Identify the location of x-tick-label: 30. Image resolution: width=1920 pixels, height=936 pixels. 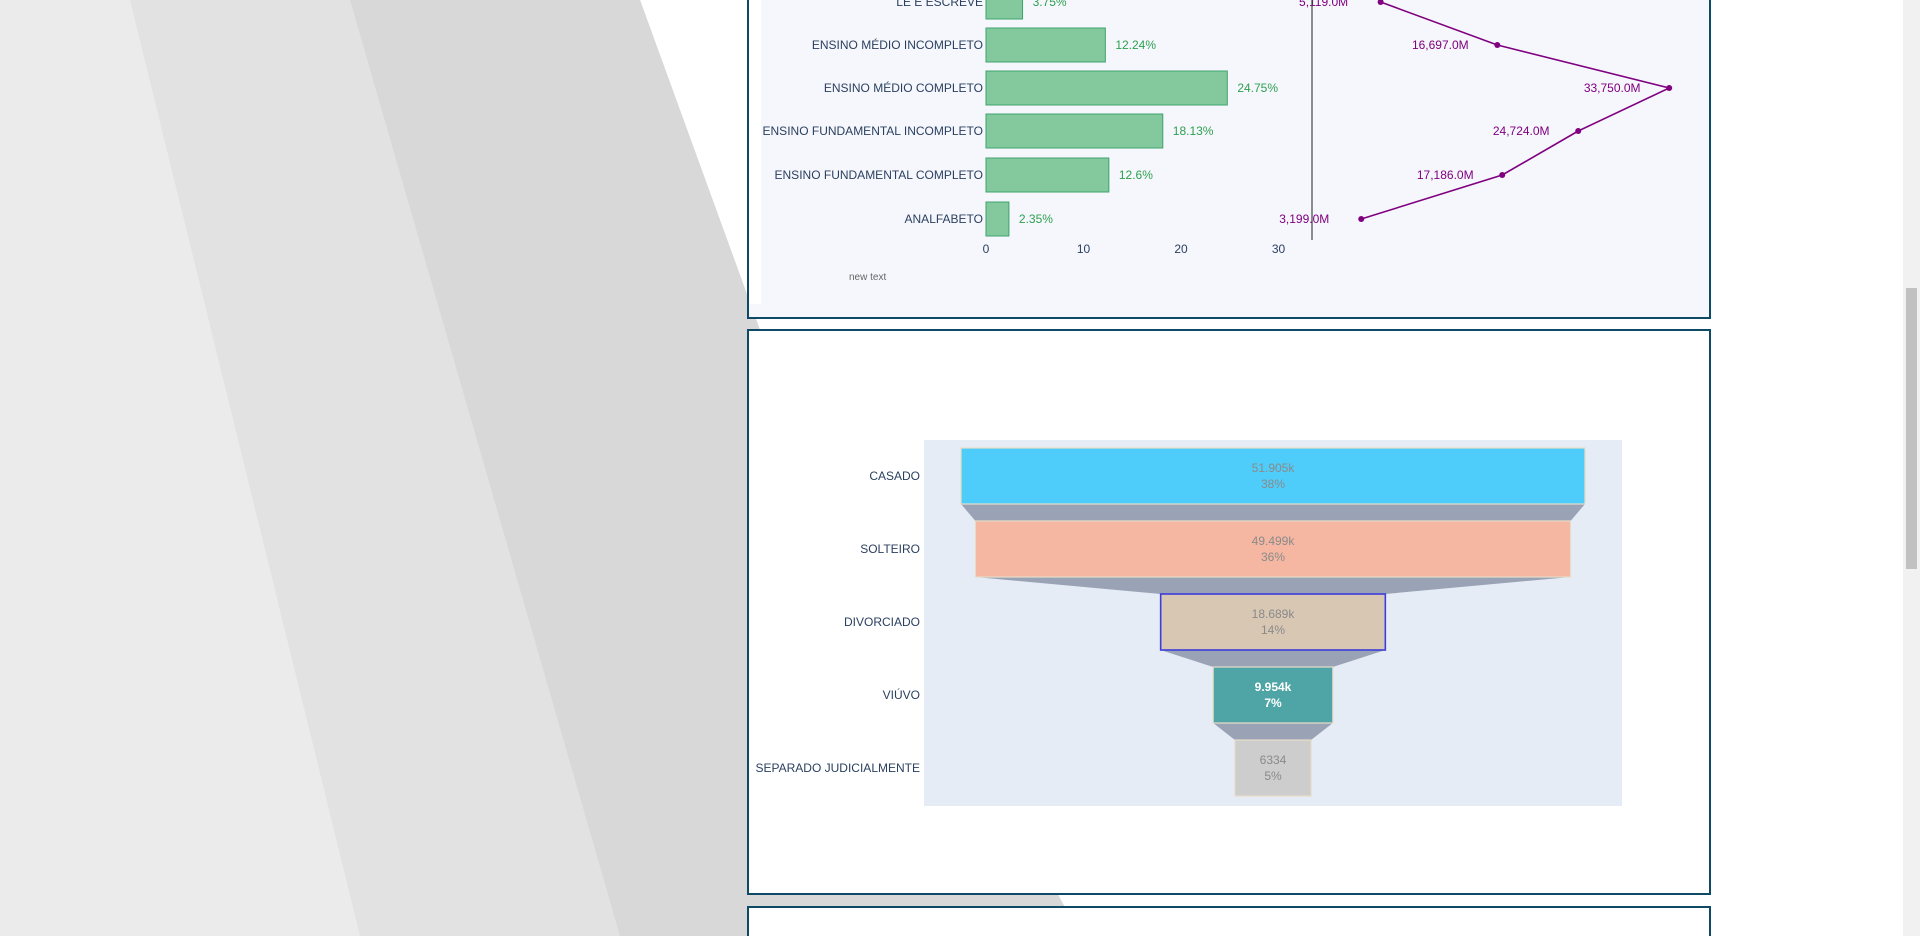
(1279, 249).